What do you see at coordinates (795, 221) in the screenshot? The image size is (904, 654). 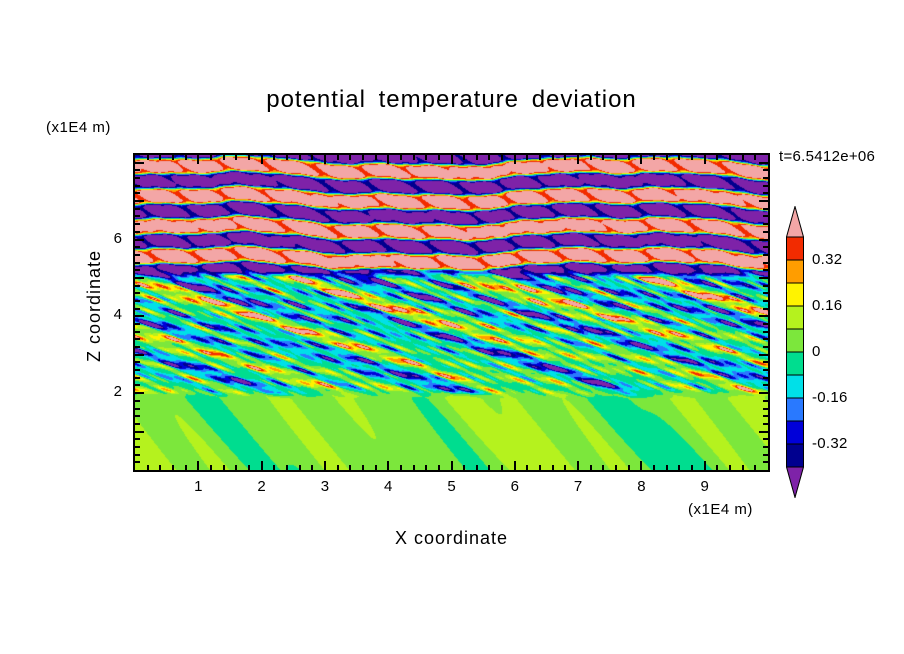 I see `colorbar-top-arrow` at bounding box center [795, 221].